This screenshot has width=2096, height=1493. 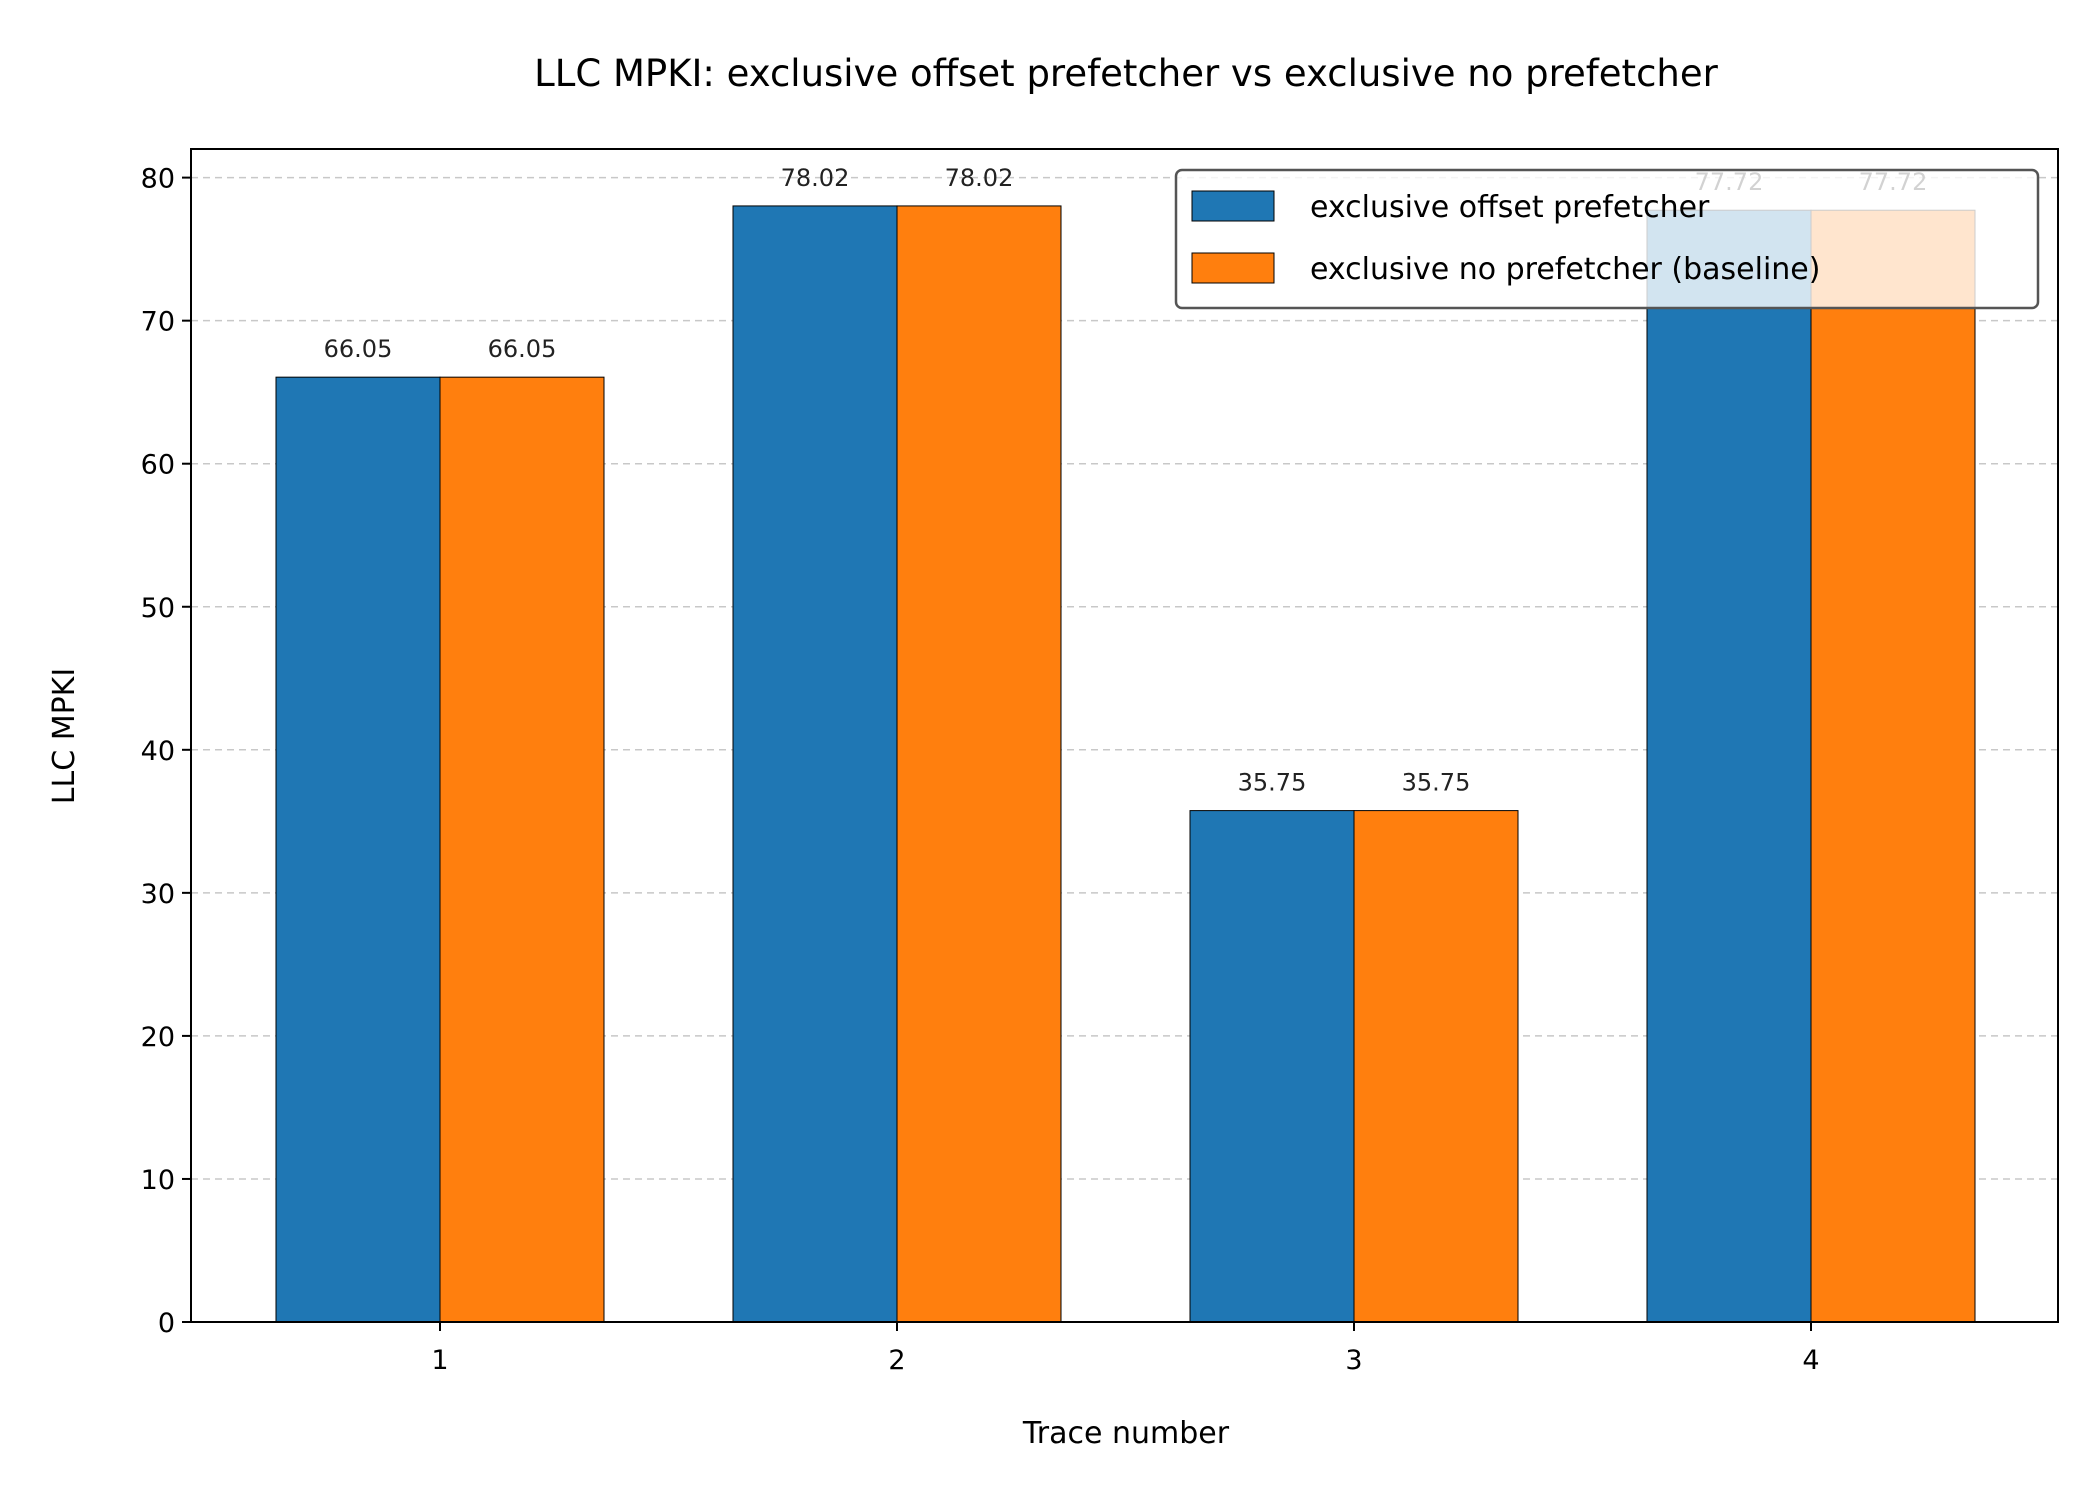 What do you see at coordinates (1233, 206) in the screenshot?
I see `legend-swatch-offset-prefetcher` at bounding box center [1233, 206].